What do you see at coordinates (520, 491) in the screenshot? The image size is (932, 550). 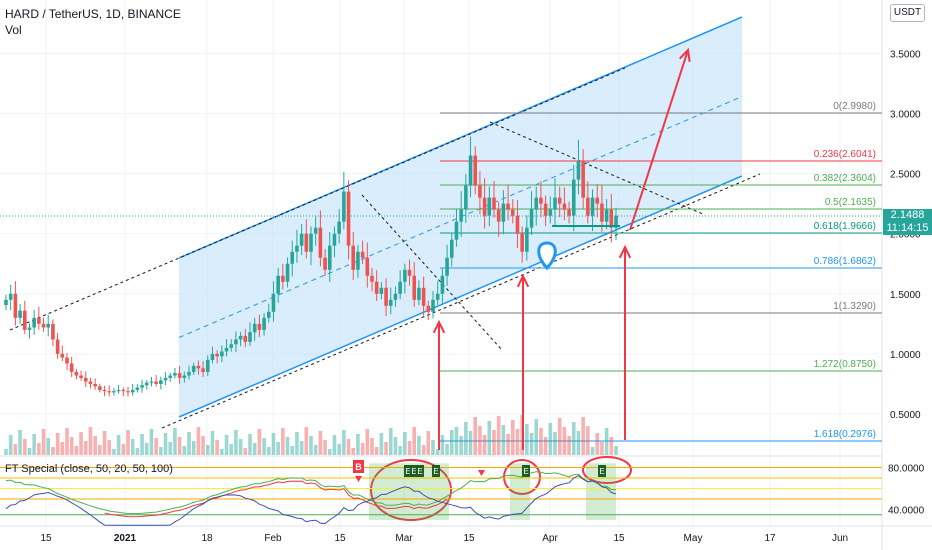 I see `indicator-zone` at bounding box center [520, 491].